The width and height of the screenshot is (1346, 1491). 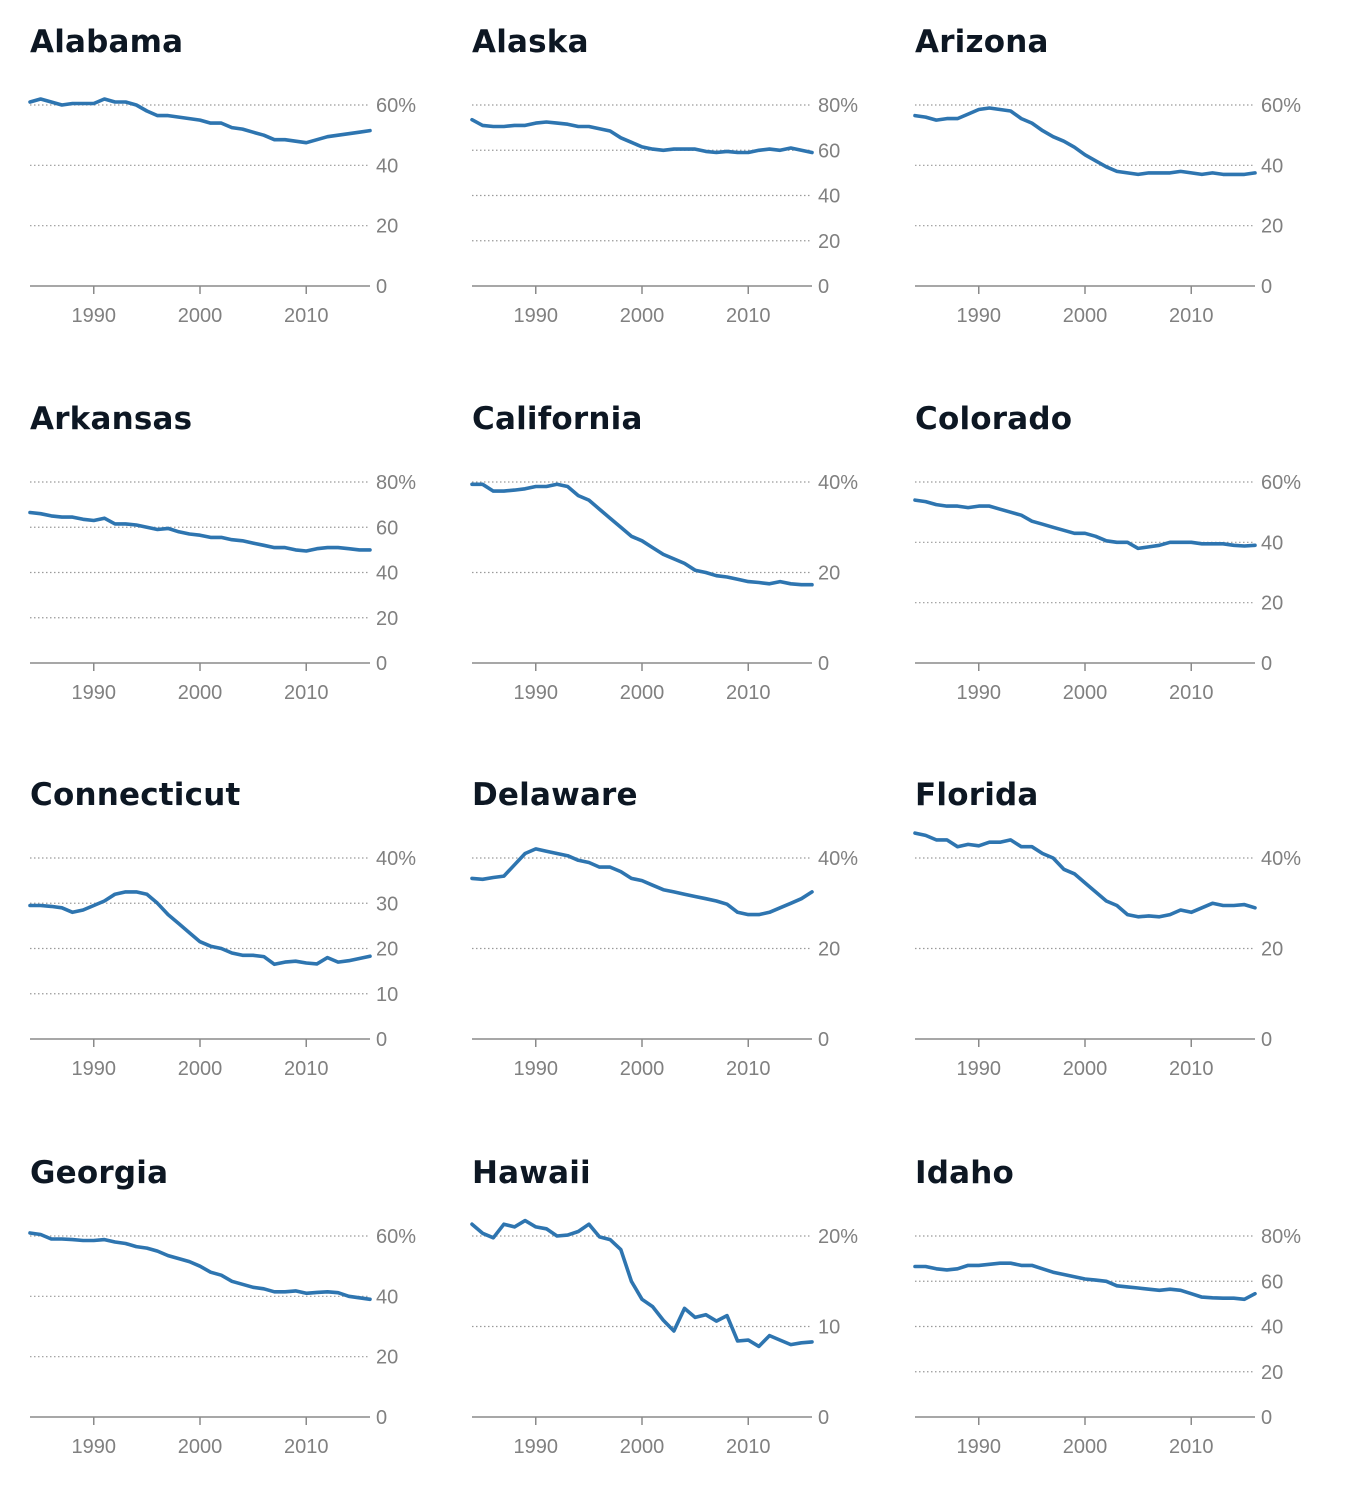 I want to click on chart-title: Hawaii, so click(x=531, y=1173).